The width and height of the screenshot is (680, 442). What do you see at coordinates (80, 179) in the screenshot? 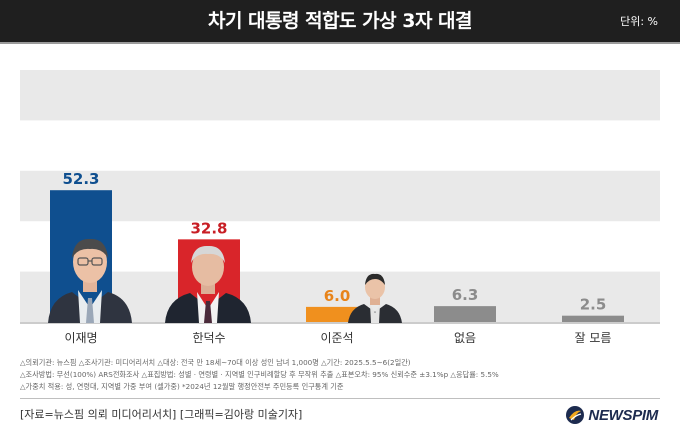
I see `value-label: 52.3` at bounding box center [80, 179].